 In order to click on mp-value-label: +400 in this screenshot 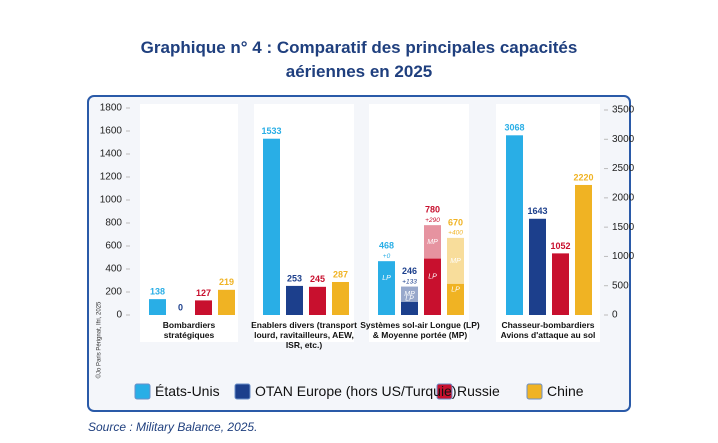, I will do `click(455, 233)`.